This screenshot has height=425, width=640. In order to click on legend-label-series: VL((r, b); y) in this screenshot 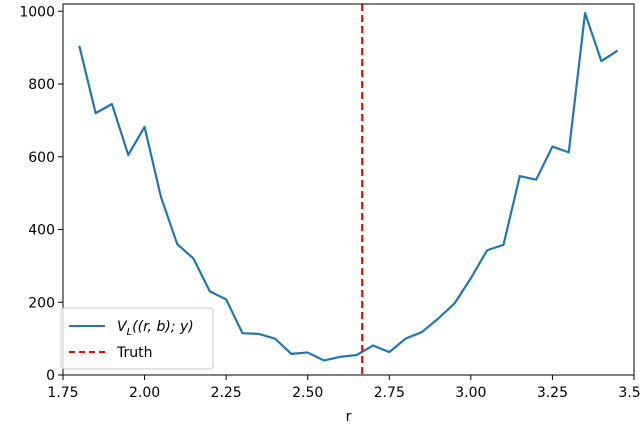, I will do `click(155, 328)`.